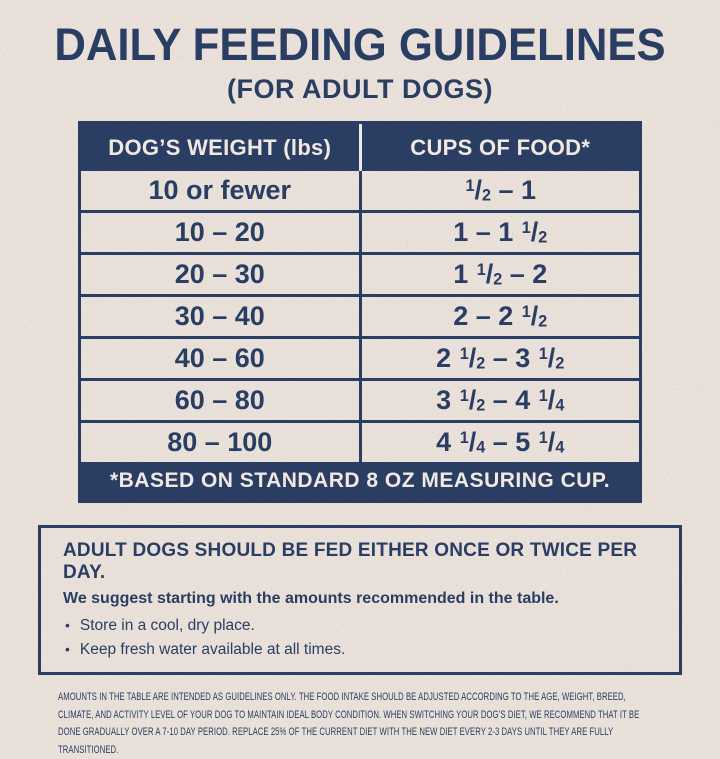  I want to click on cups-cell: 3 1/2 – 4 1/4, so click(500, 400).